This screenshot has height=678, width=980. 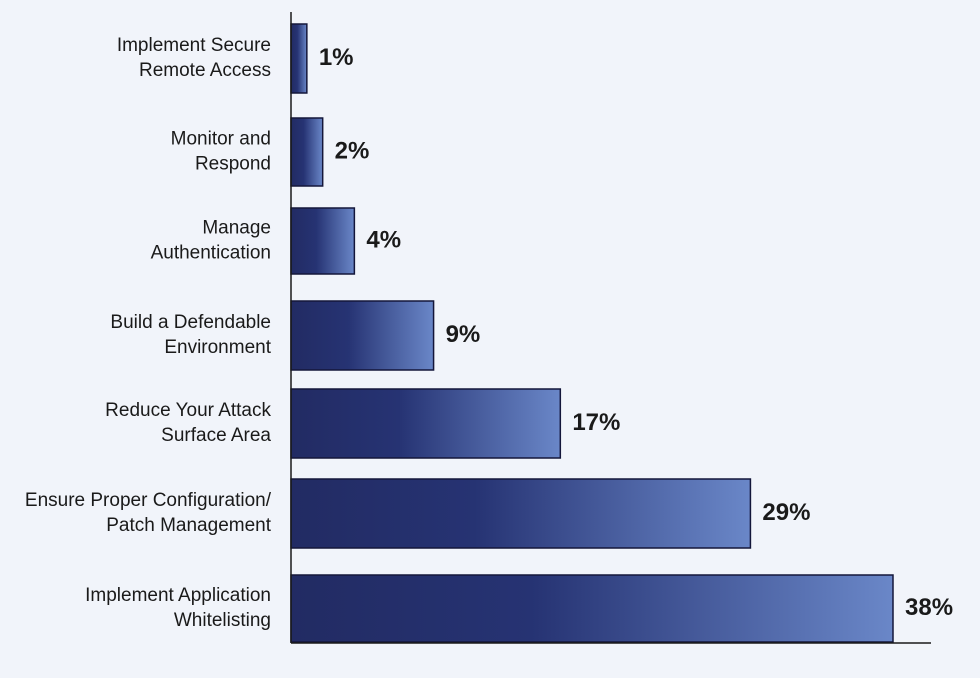 What do you see at coordinates (178, 595) in the screenshot?
I see `category-label-line: Implement Application` at bounding box center [178, 595].